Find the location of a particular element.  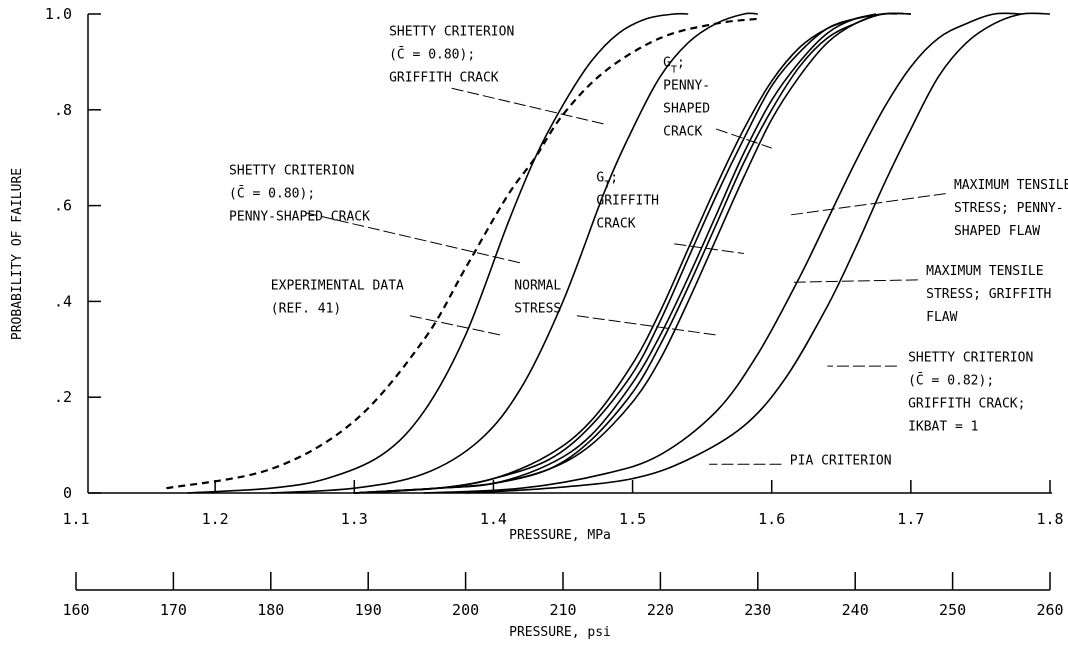

annotation-text-line: SHAPED is located at coordinates (686, 109).